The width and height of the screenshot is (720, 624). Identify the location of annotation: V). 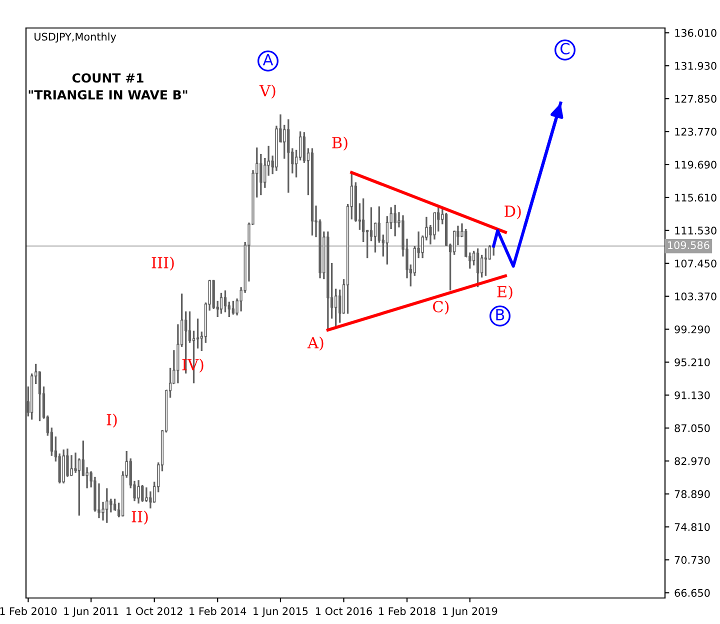
(267, 91).